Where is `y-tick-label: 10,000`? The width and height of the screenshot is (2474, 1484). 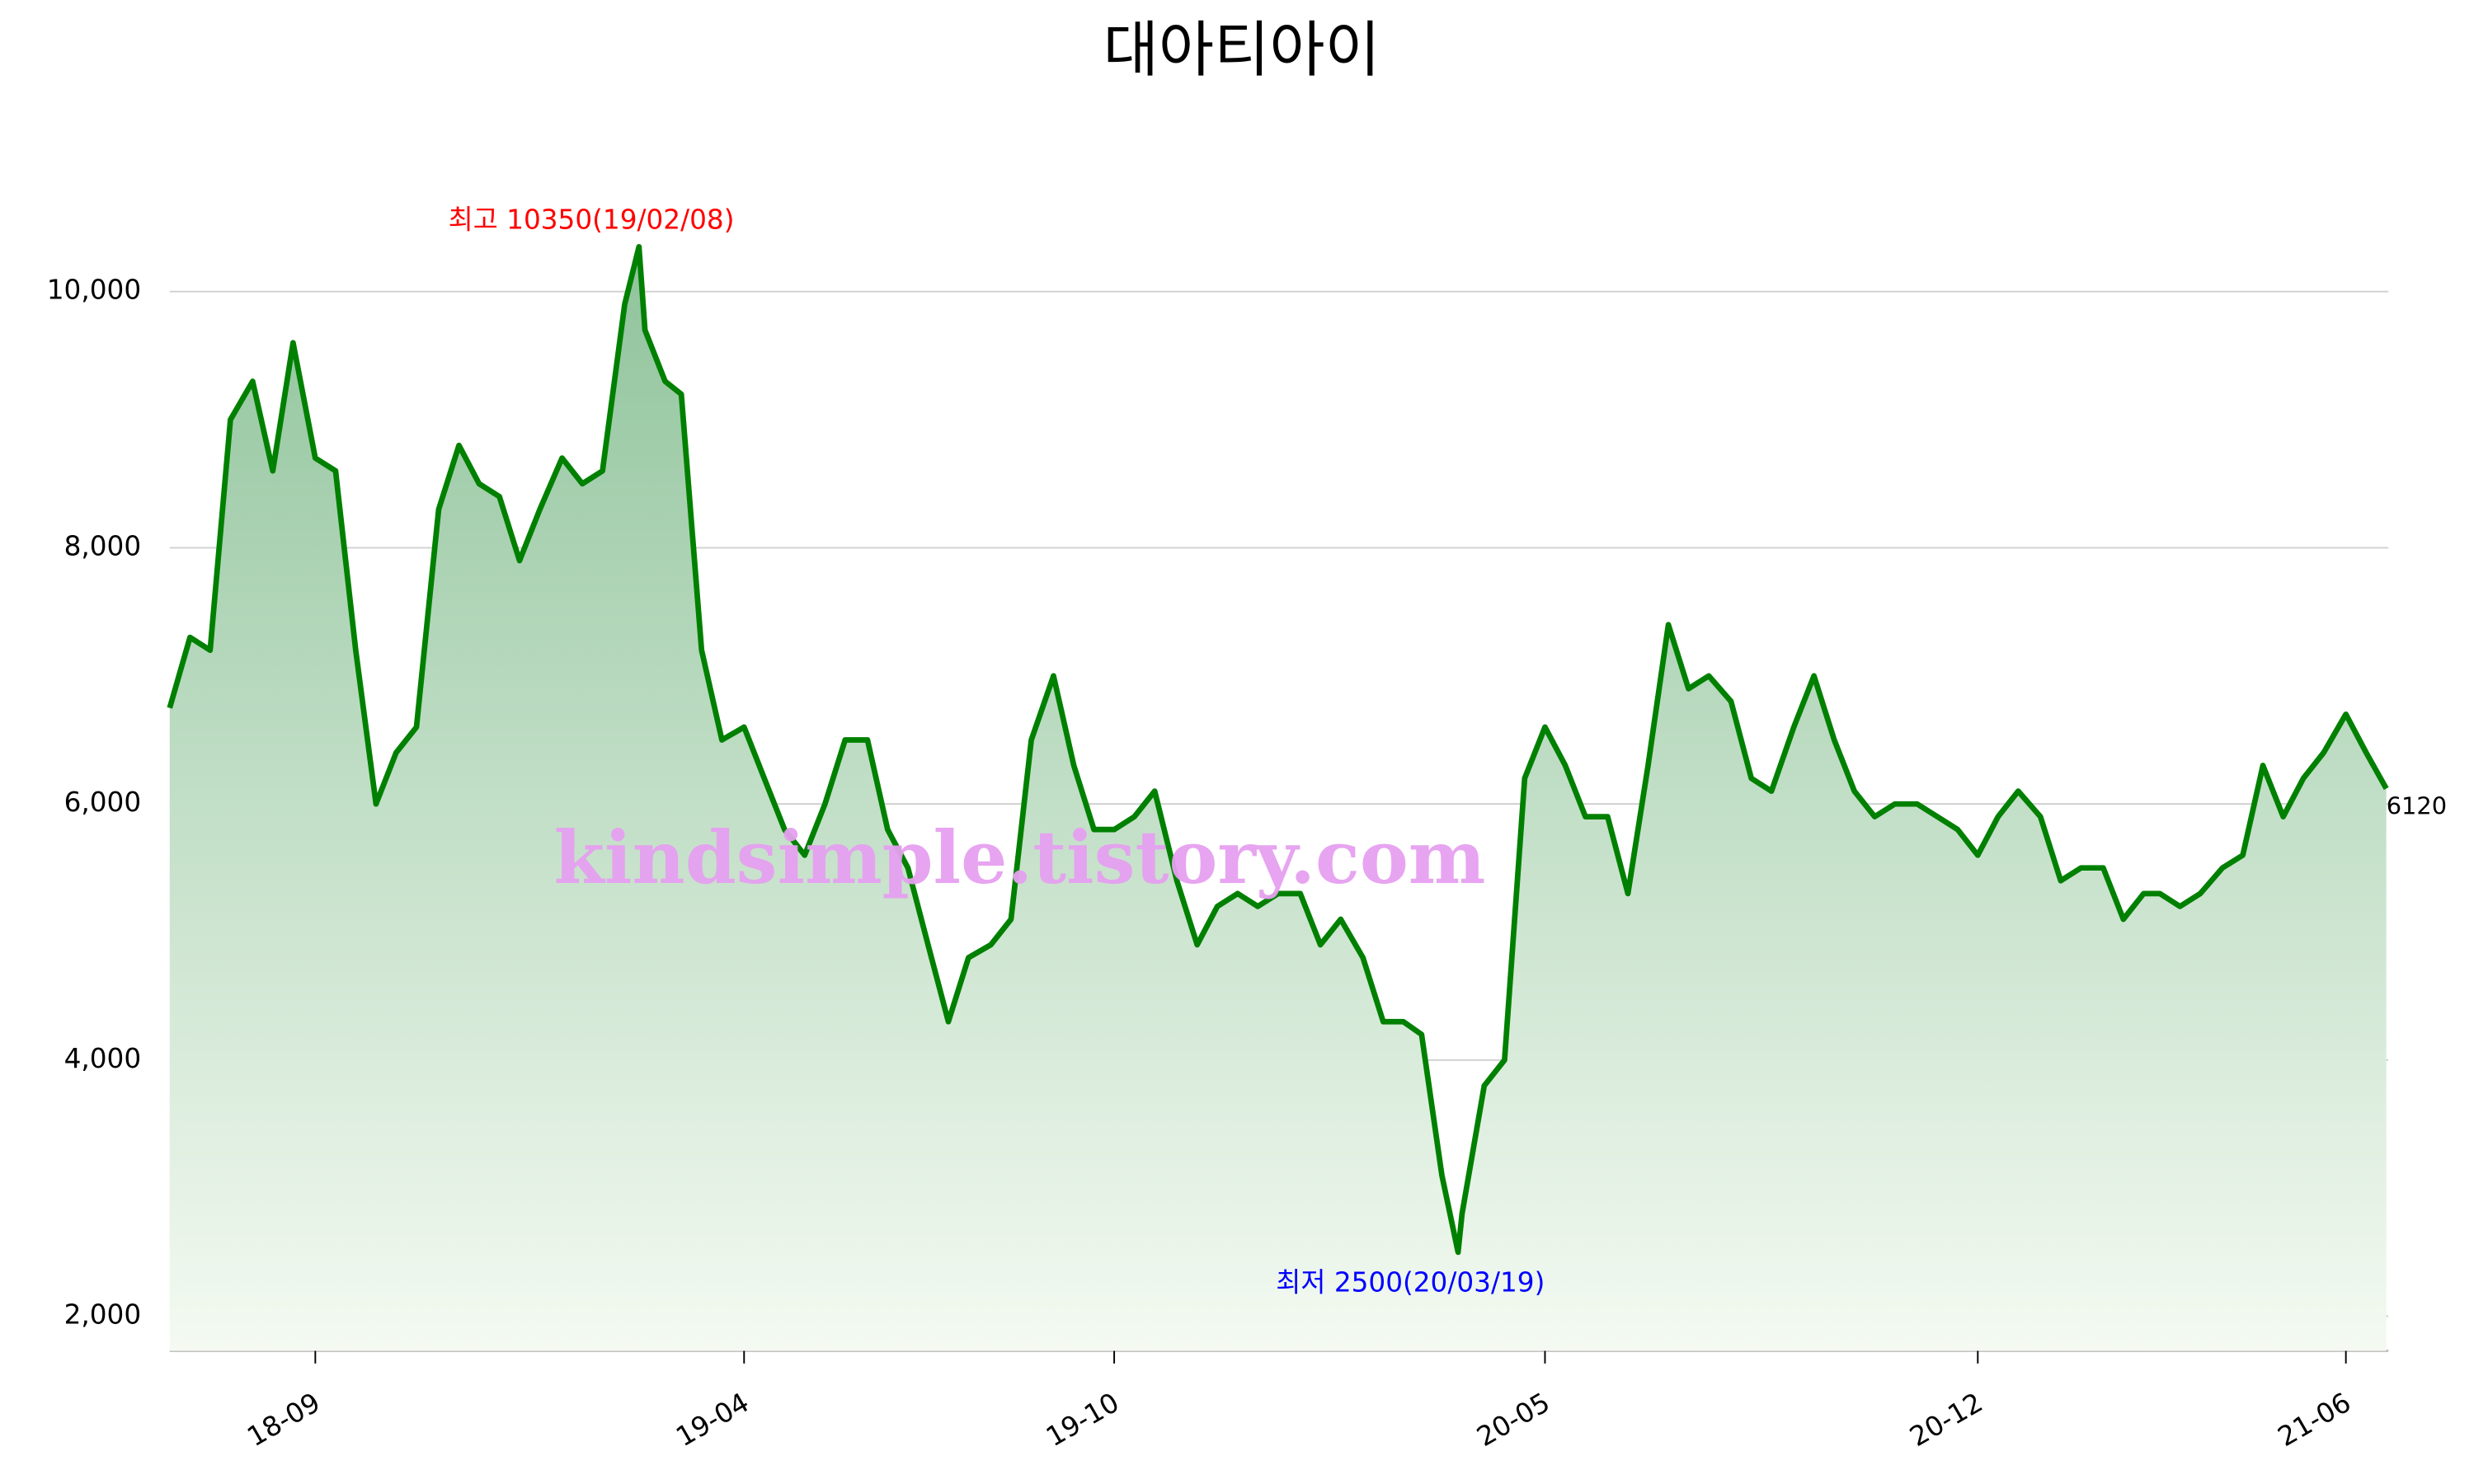
y-tick-label: 10,000 is located at coordinates (94, 290).